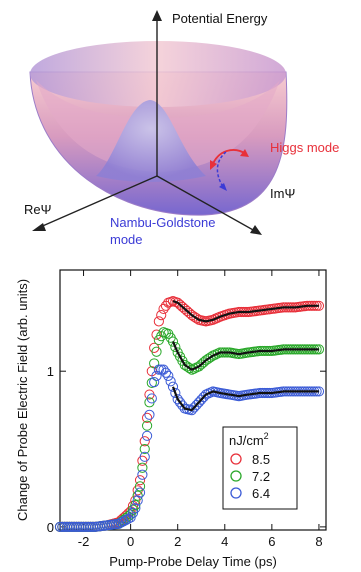  Describe the element at coordinates (151, 141) in the screenshot. I see `central-hump` at that location.